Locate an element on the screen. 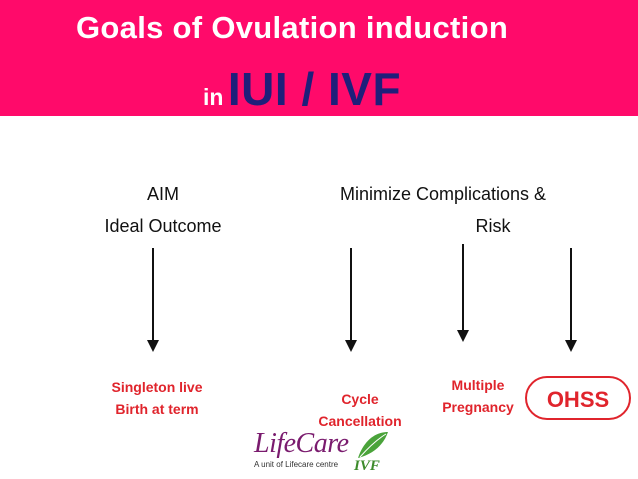 This screenshot has height=479, width=638. singleton-line1: Singleton live is located at coordinates (157, 387).